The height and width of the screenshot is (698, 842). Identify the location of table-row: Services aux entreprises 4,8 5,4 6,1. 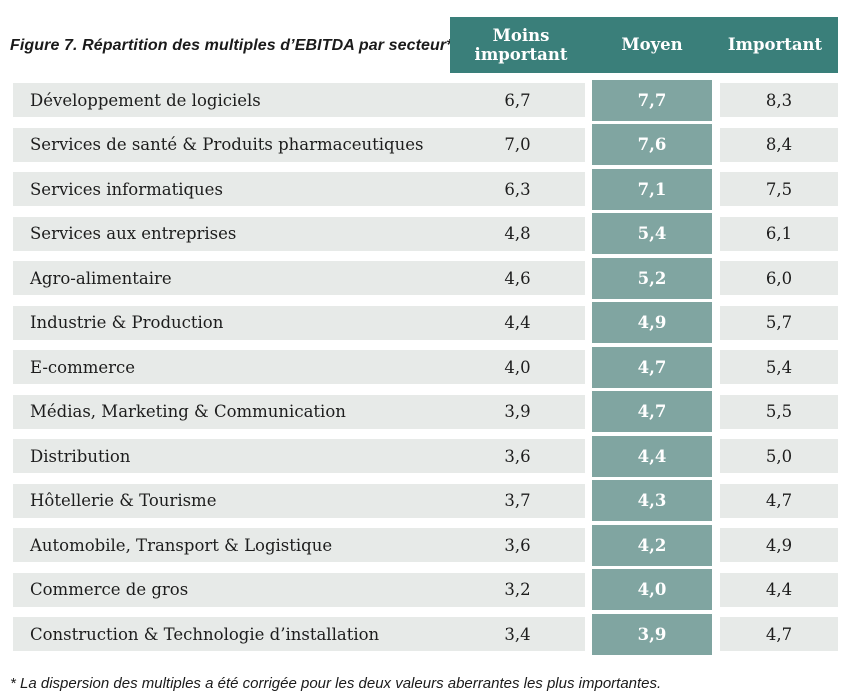
(425, 233).